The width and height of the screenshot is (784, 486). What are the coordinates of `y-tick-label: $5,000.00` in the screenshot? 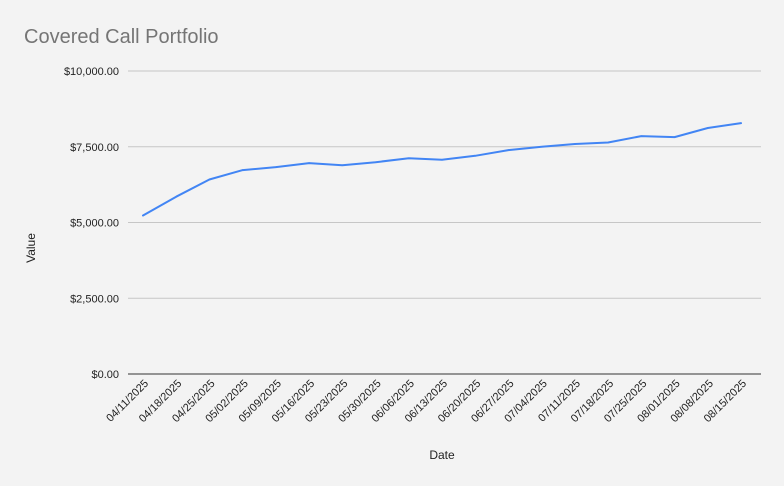 It's located at (94, 224).